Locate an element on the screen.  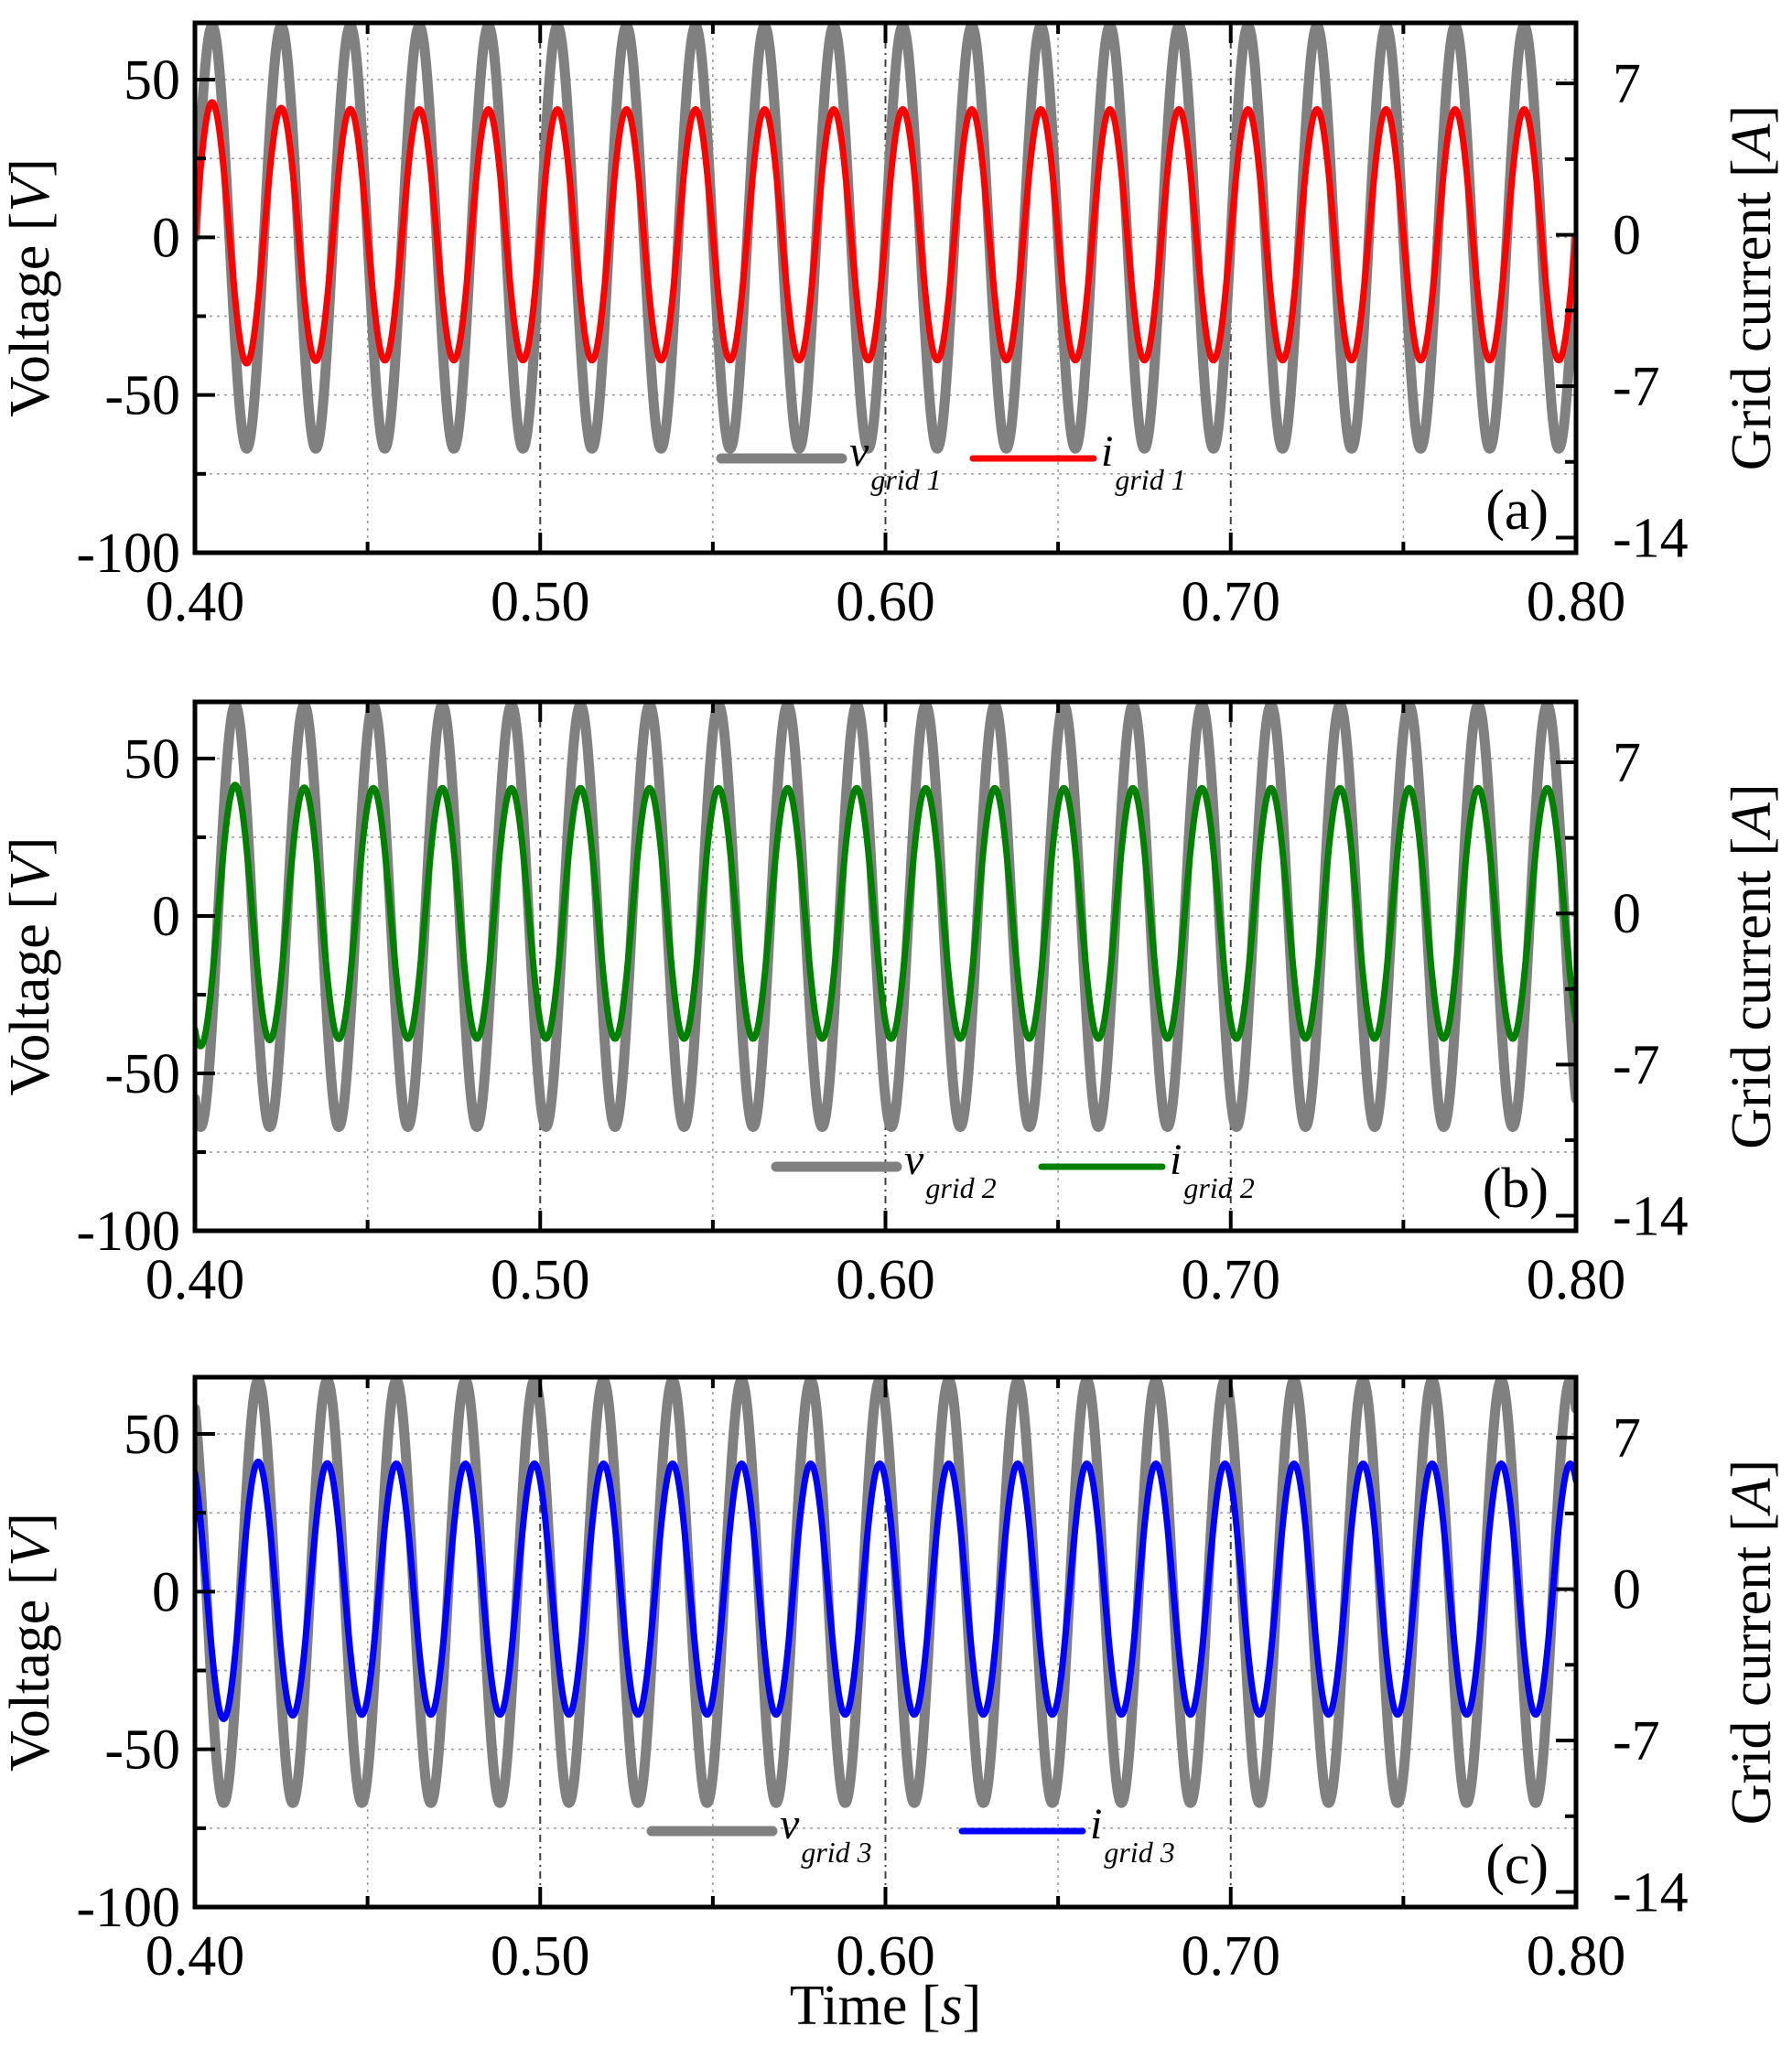
legend-label-v: vgrid 1 is located at coordinates (896, 461).